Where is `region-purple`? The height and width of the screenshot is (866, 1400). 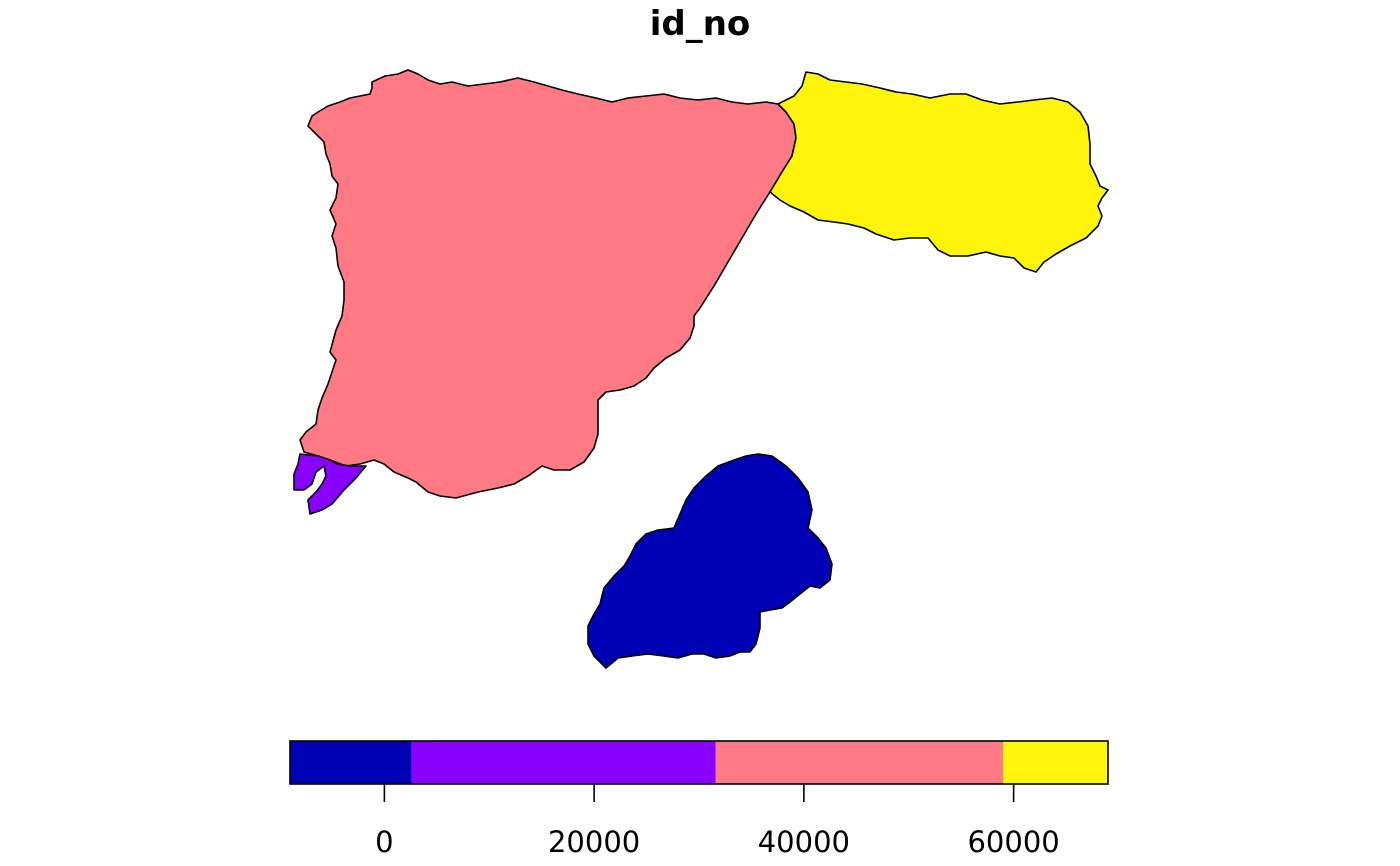 region-purple is located at coordinates (330, 484).